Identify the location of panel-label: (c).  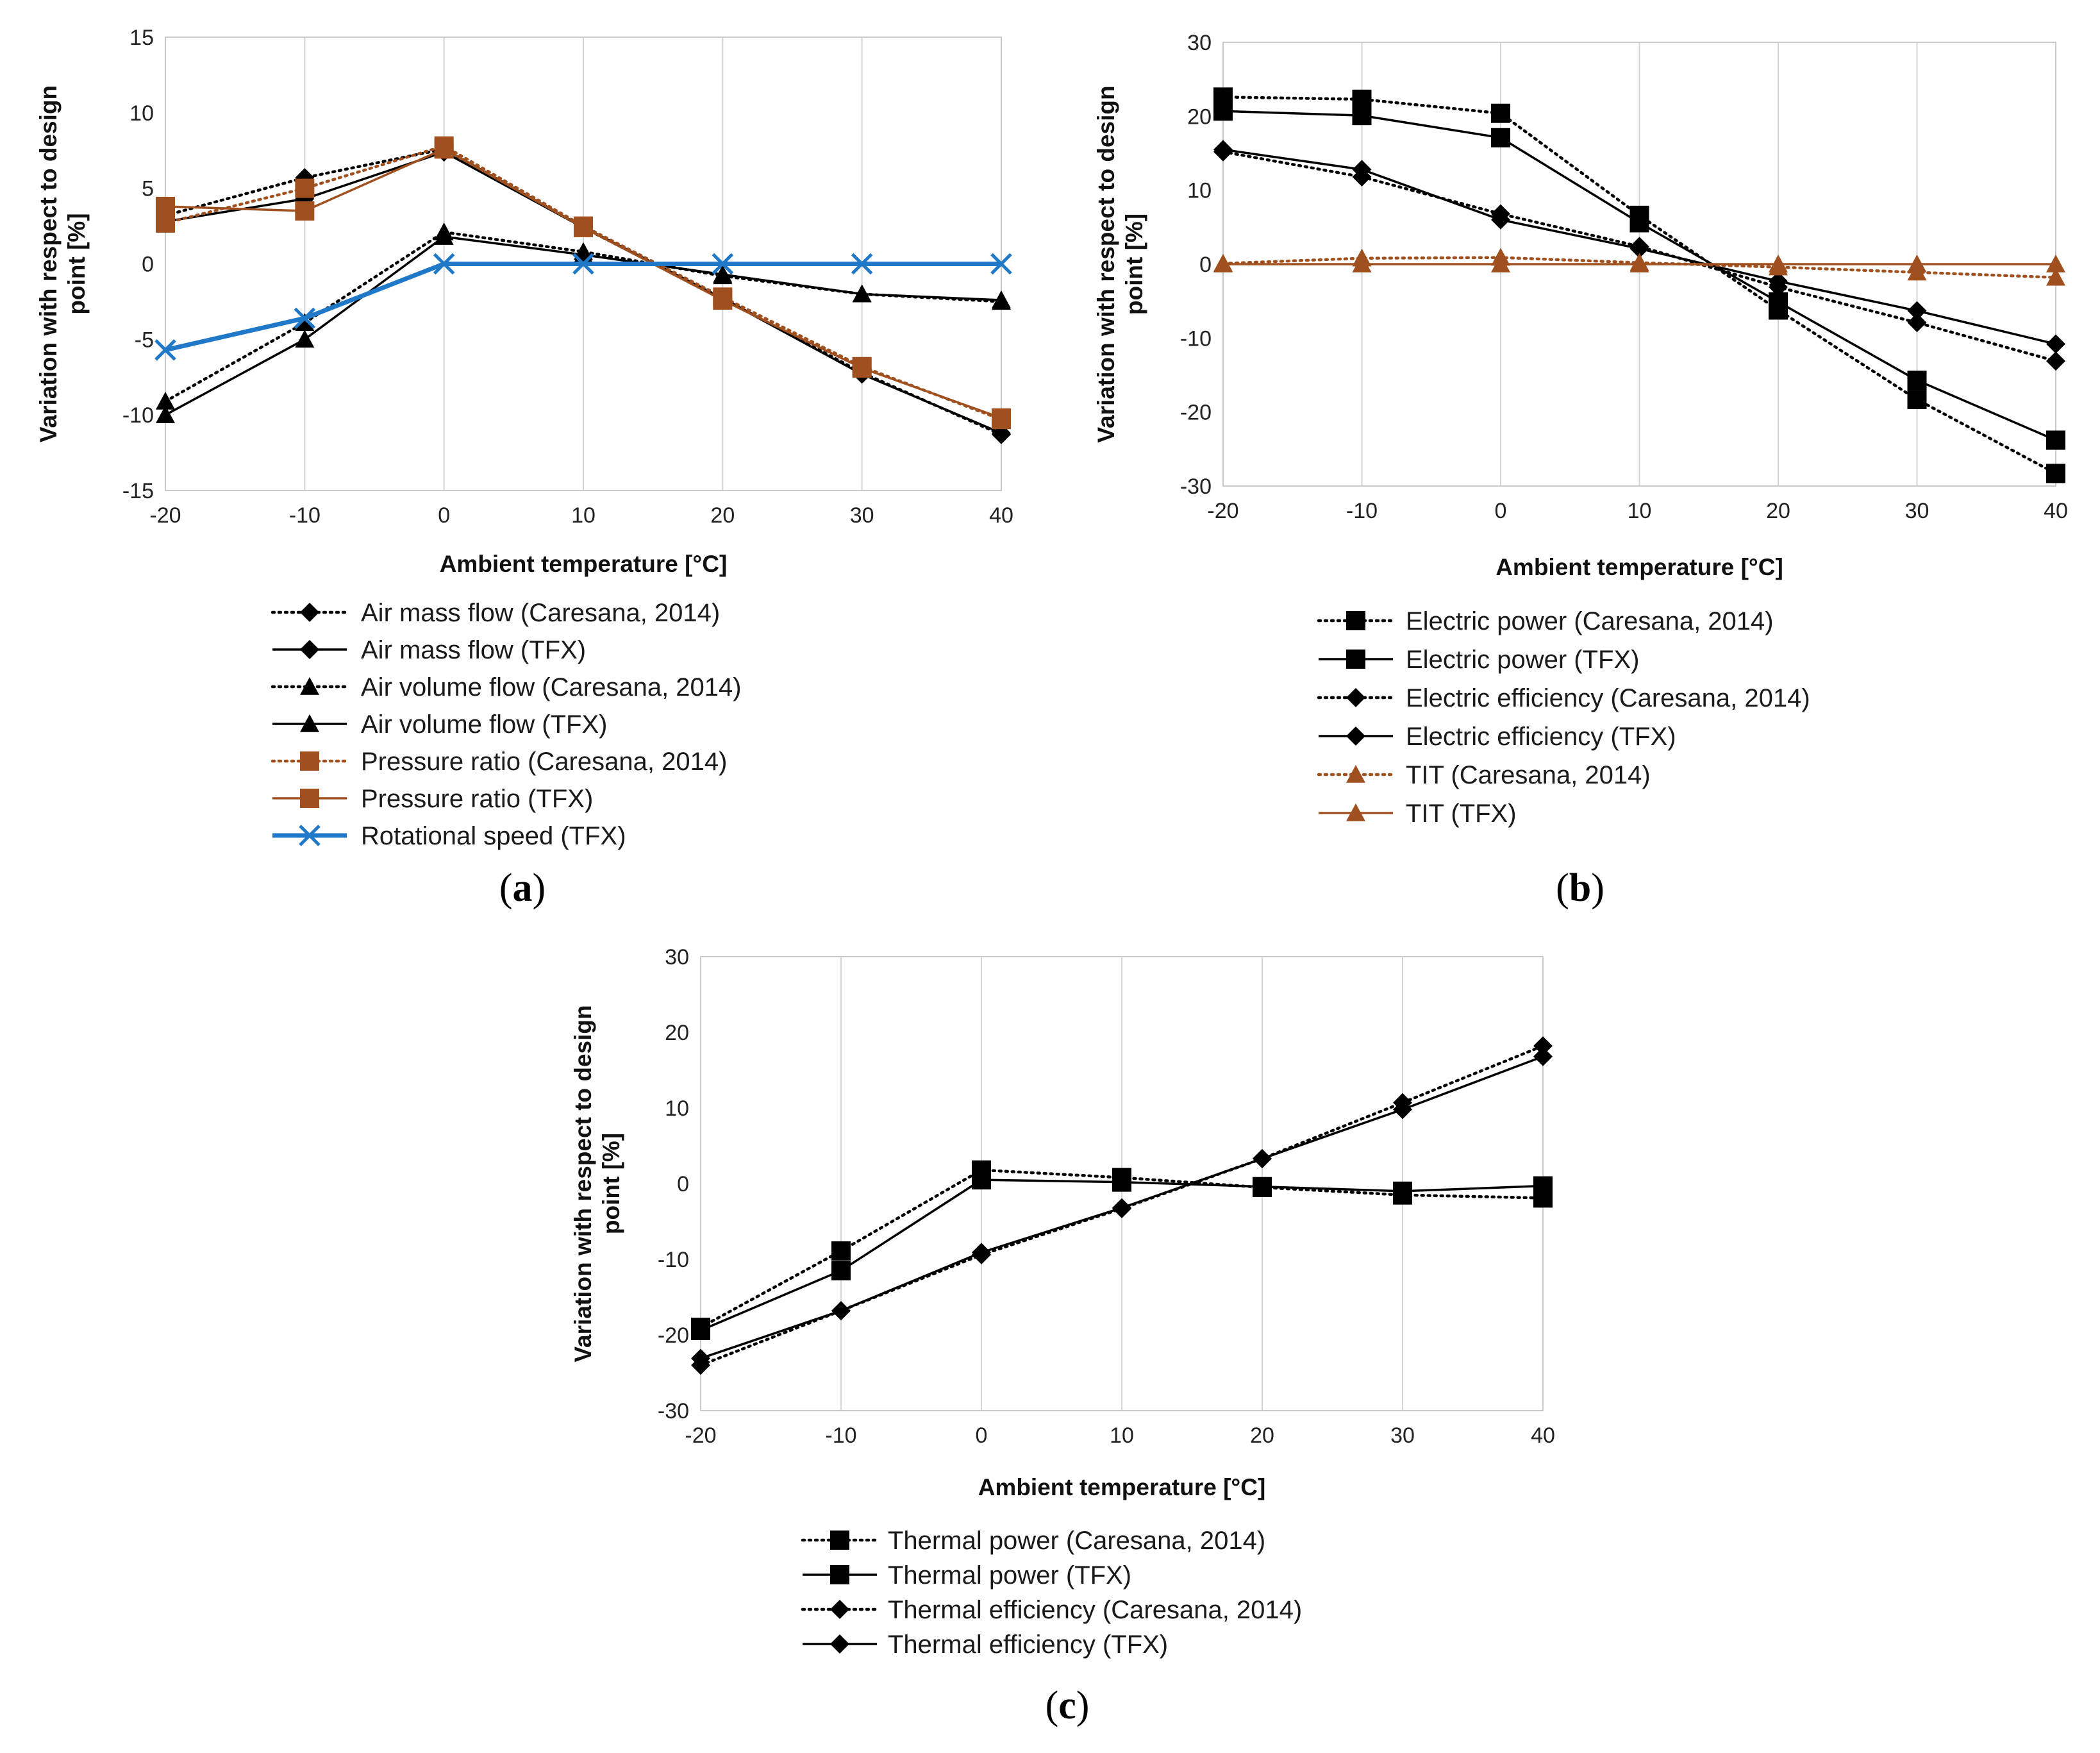
(1068, 1705).